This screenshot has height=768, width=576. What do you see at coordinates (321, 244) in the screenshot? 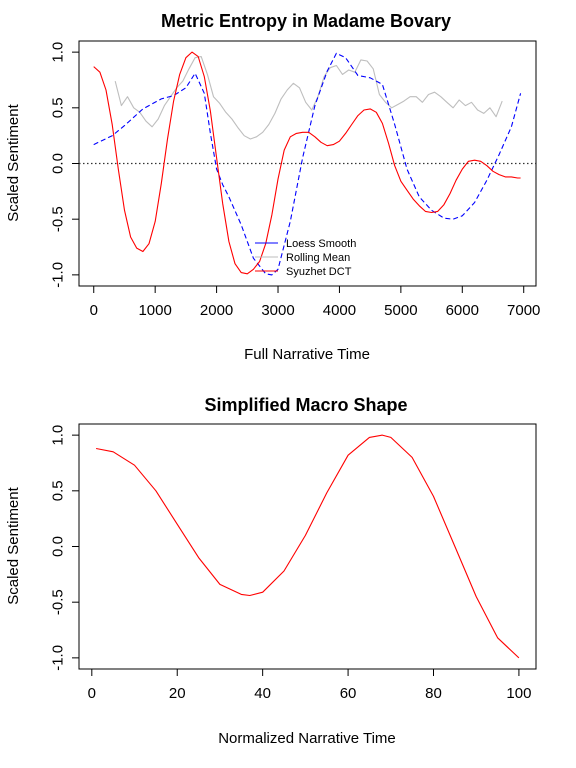
I see `legend-label-loess: Loess Smooth` at bounding box center [321, 244].